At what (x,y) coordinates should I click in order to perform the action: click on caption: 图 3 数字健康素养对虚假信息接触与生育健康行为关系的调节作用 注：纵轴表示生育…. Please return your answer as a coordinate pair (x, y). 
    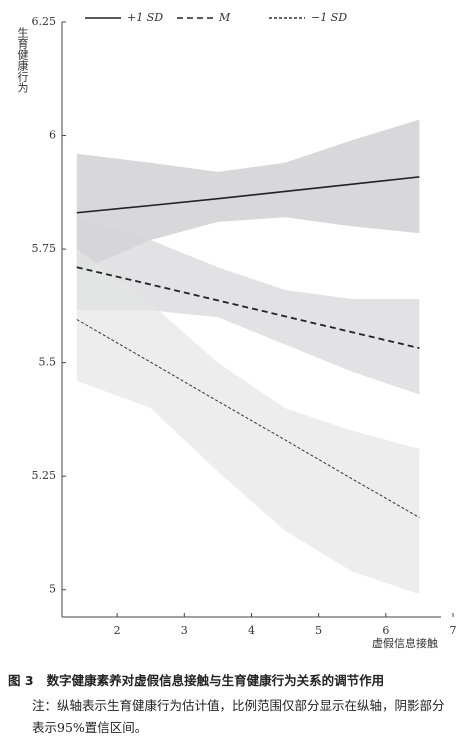
    Looking at the image, I should click on (231, 704).